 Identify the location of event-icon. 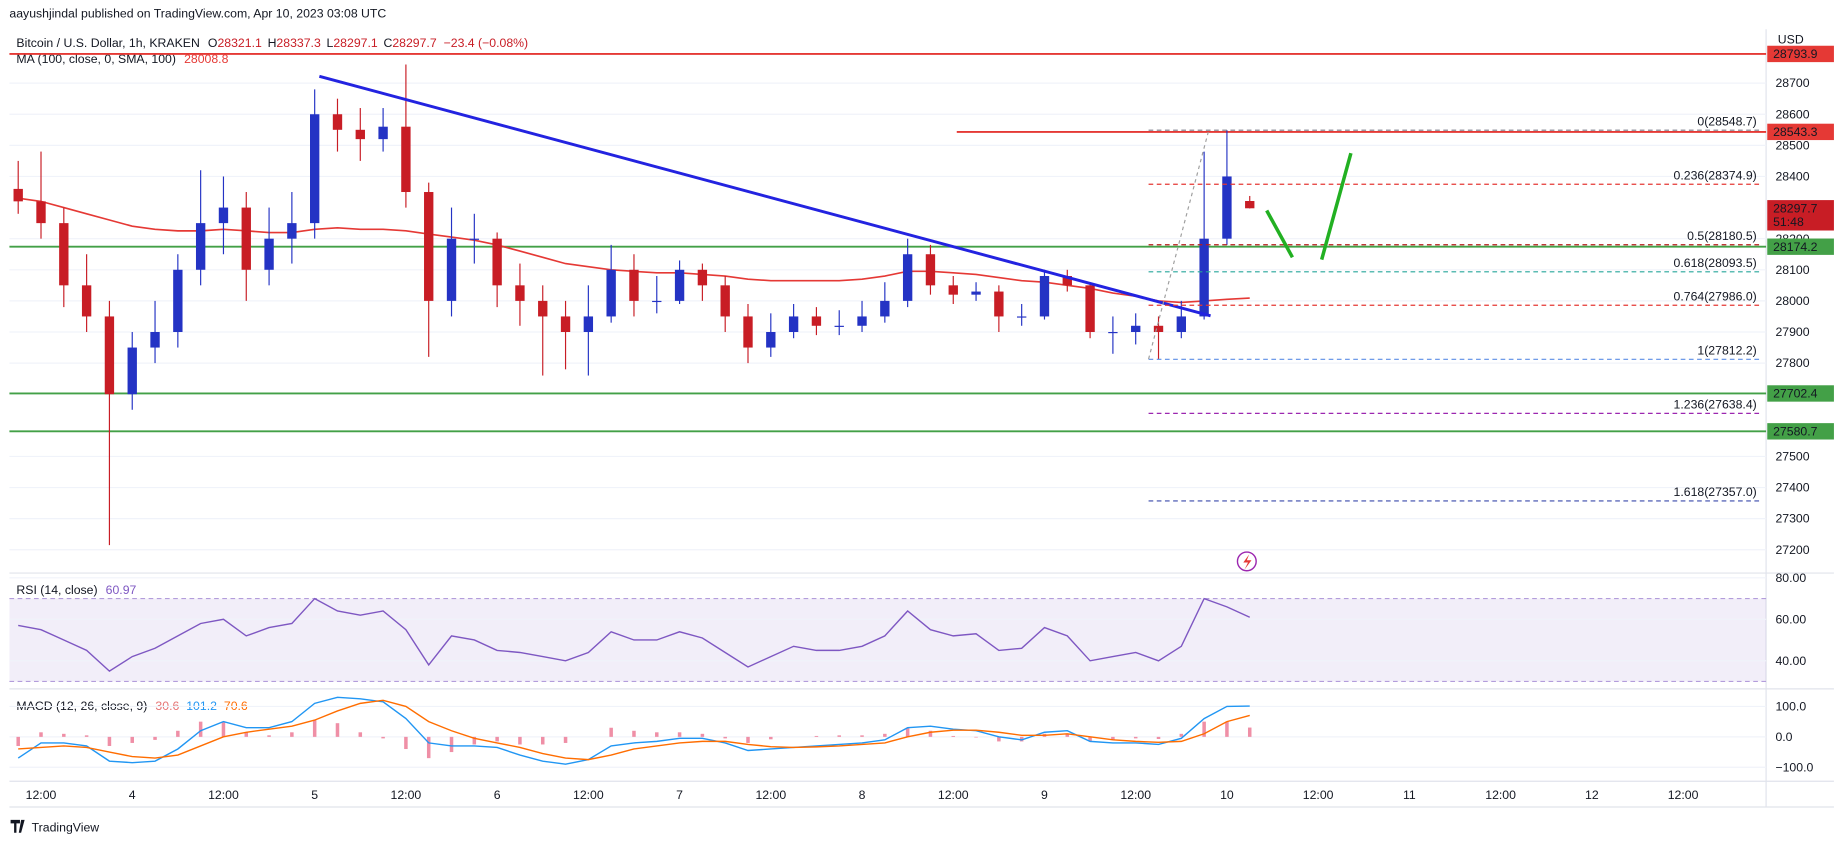
(1246, 561).